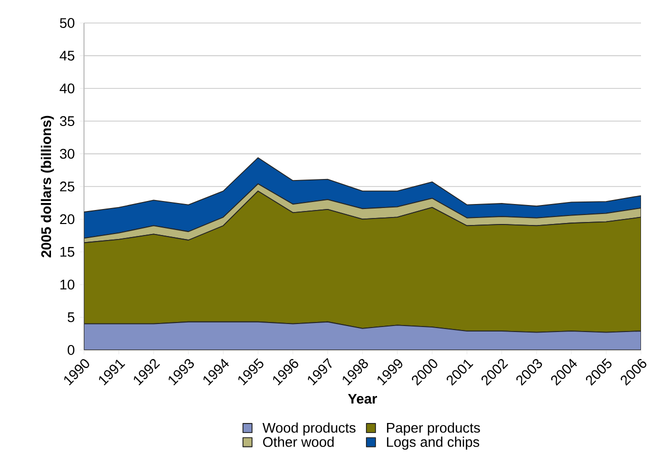 Image resolution: width=655 pixels, height=464 pixels. I want to click on legend-label: Wood products, so click(309, 429).